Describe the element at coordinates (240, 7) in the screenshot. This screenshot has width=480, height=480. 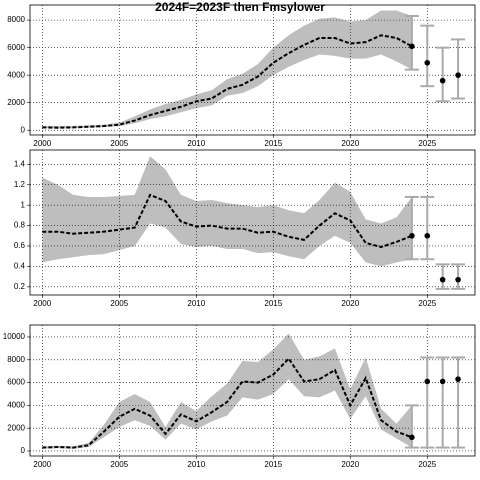
I see `chart-title: 2024F=2023F then Fmsylower` at that location.